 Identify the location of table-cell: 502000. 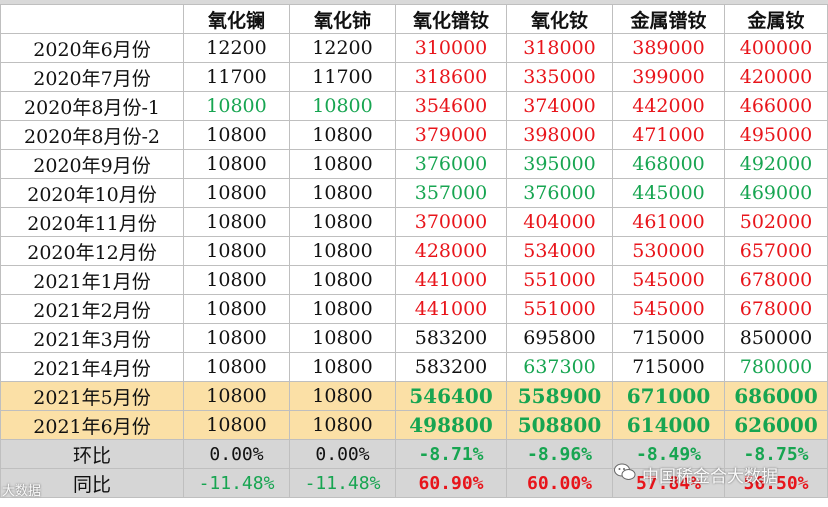
(776, 222).